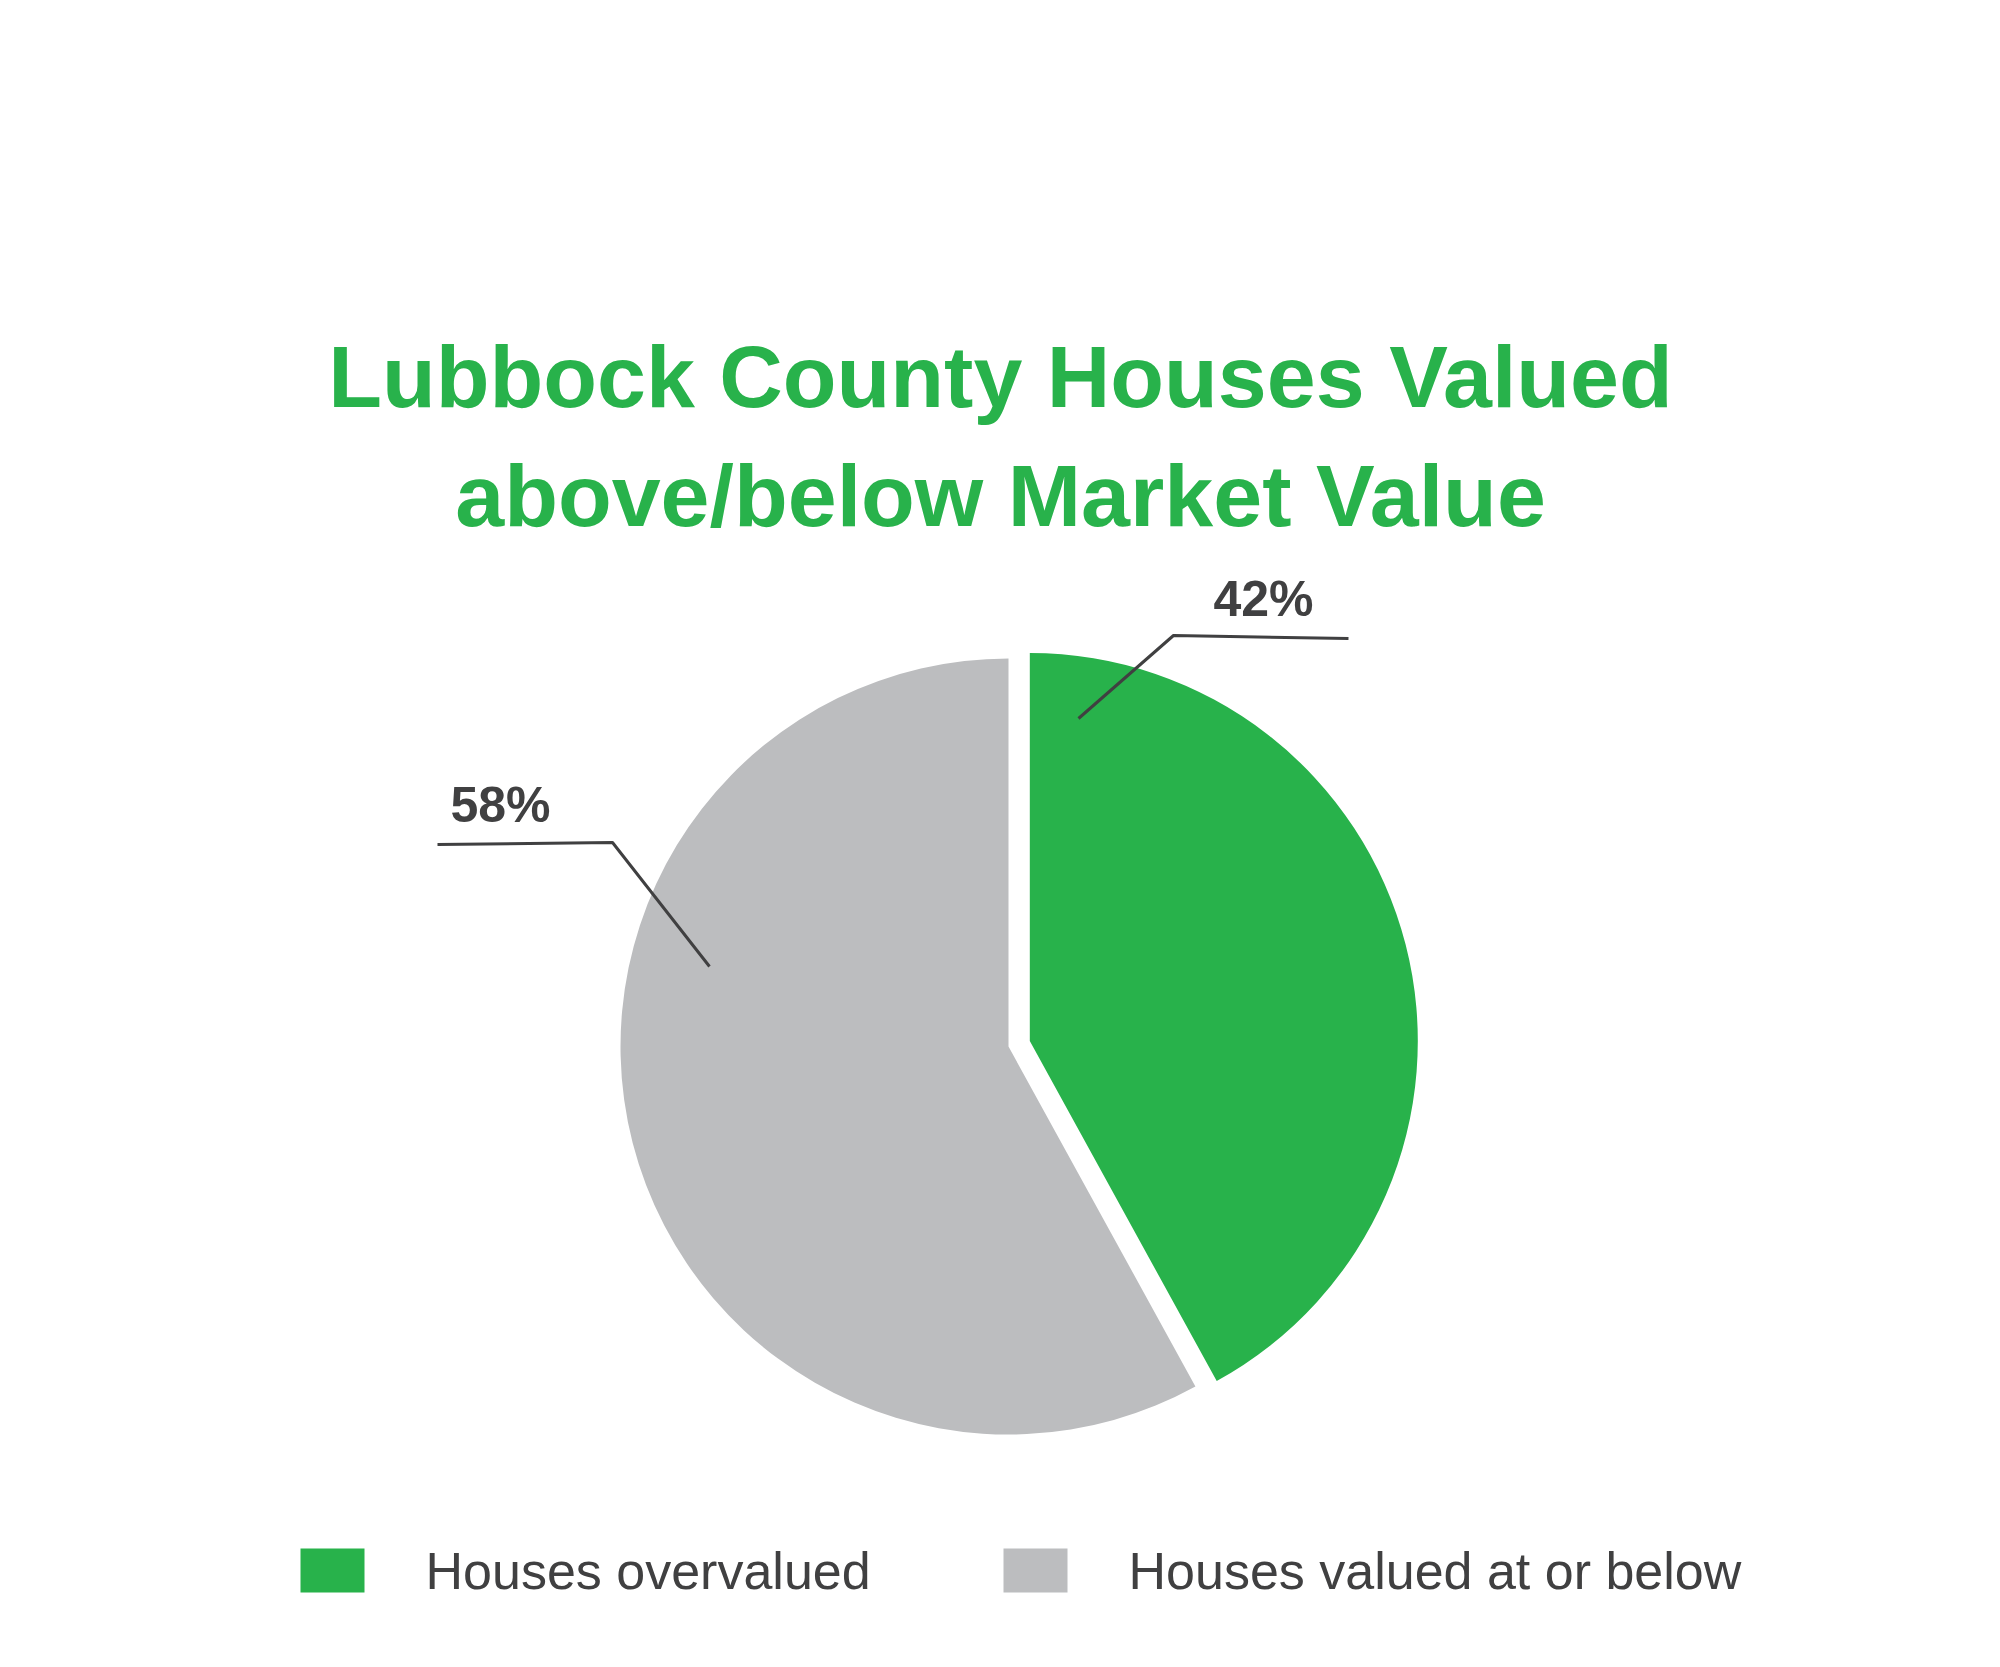 The width and height of the screenshot is (2000, 1667). What do you see at coordinates (648, 1570) in the screenshot?
I see `legend-label: Houses overvalued` at bounding box center [648, 1570].